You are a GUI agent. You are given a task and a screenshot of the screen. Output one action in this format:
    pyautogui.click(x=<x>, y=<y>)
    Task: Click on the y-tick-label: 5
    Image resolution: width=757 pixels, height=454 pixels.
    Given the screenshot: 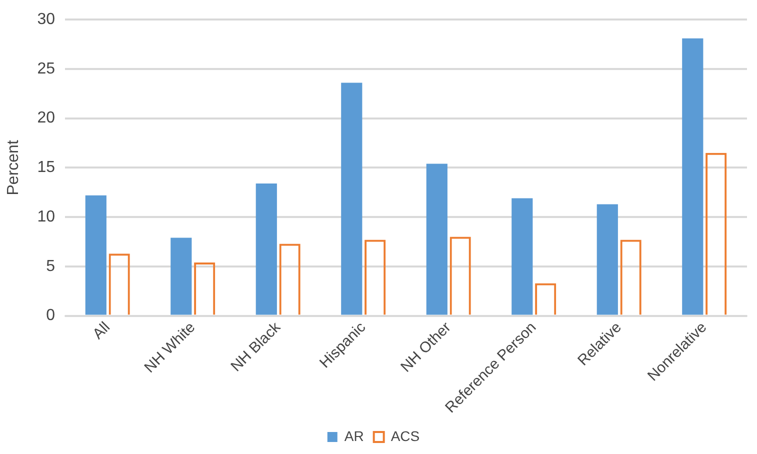 What is the action you would take?
    pyautogui.click(x=51, y=266)
    